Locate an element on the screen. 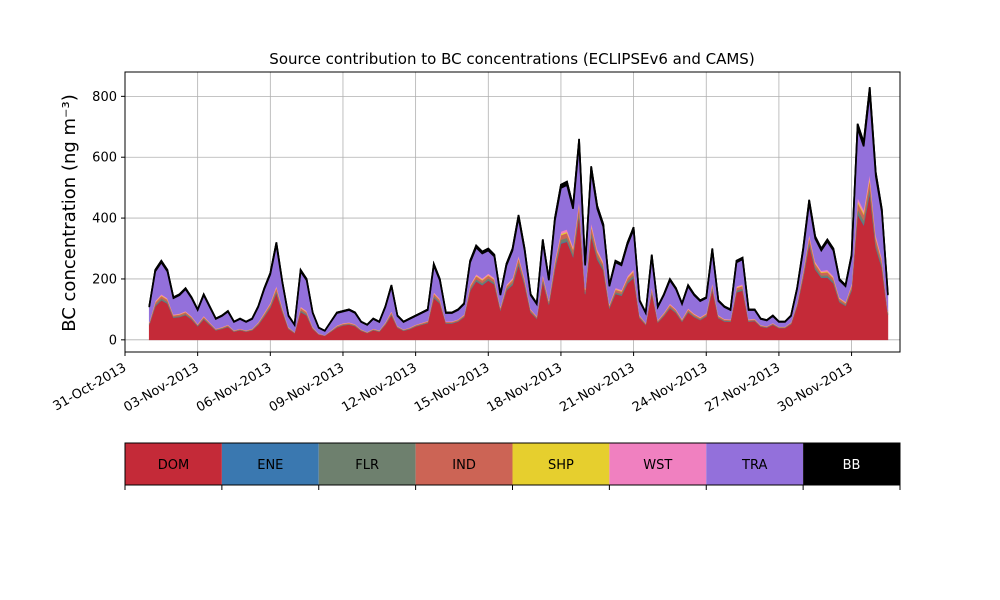 The image size is (1000, 600). x-tick-label: 31-Oct-2013 is located at coordinates (90, 387).